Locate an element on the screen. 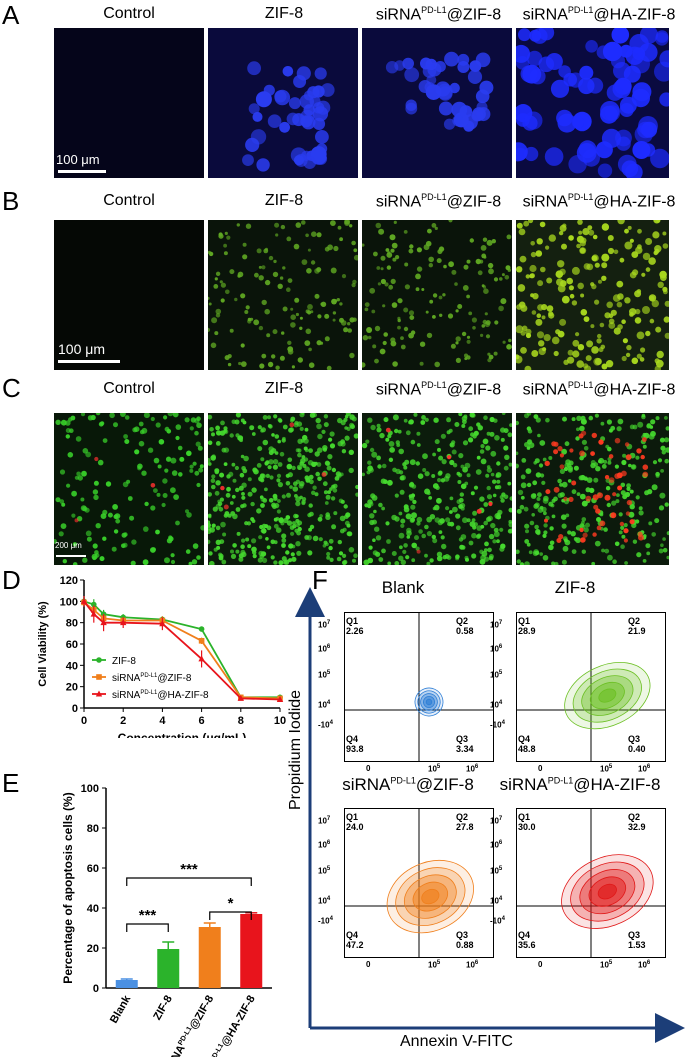 The height and width of the screenshot is (1057, 685). x-tick-label: 2 is located at coordinates (123, 721).